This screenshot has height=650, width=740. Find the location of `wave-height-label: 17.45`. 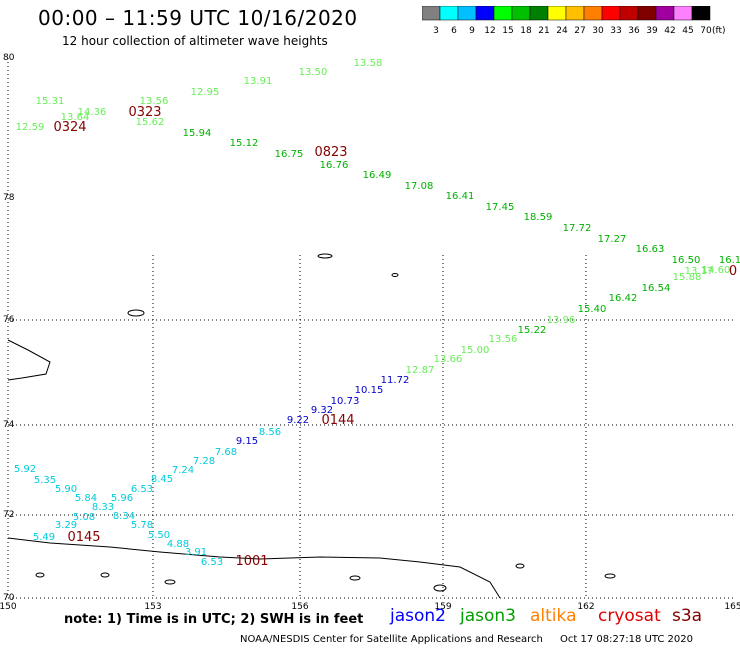

wave-height-label: 17.45 is located at coordinates (500, 207).